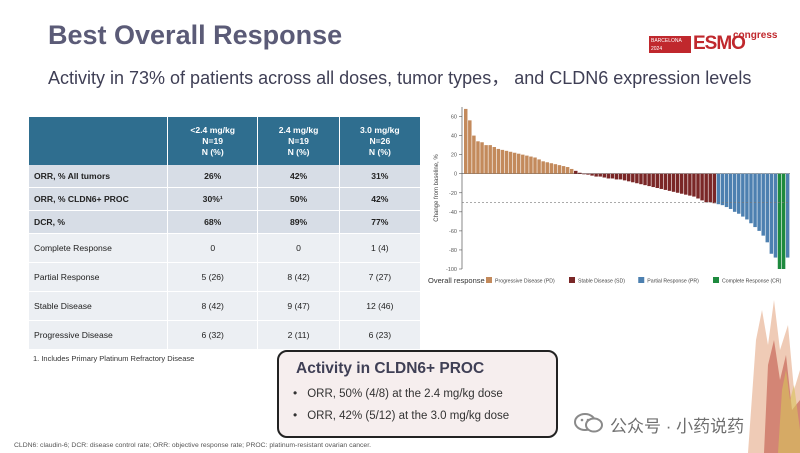 Image resolution: width=800 pixels, height=453 pixels. I want to click on table-cell: 77%, so click(380, 222).